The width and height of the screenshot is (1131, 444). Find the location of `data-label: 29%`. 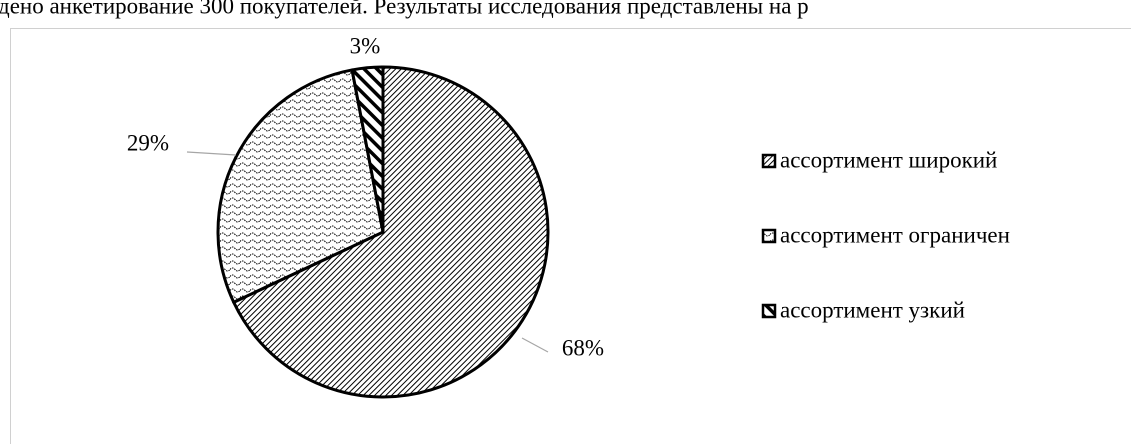

data-label: 29% is located at coordinates (148, 142).